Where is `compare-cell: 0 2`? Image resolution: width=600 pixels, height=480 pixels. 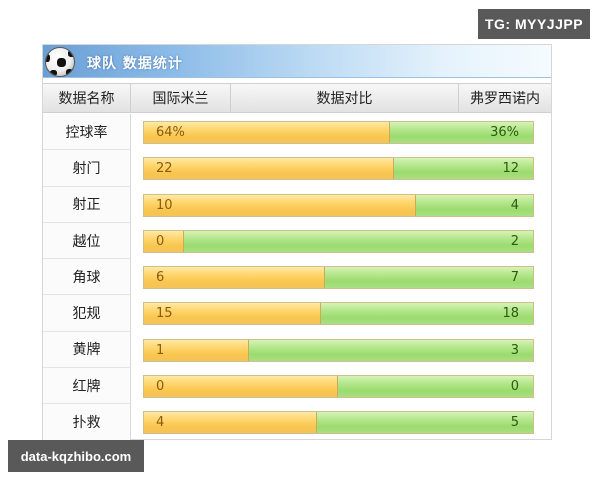 compare-cell: 0 2 is located at coordinates (341, 241).